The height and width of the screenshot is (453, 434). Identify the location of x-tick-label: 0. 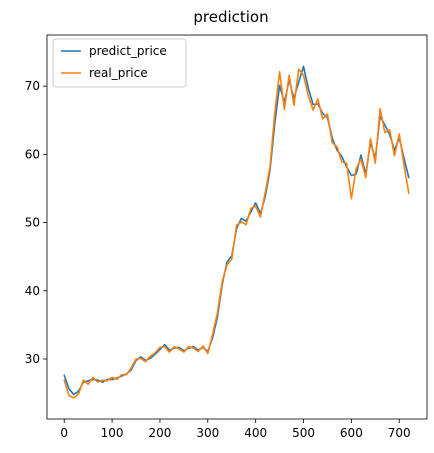
(64, 433).